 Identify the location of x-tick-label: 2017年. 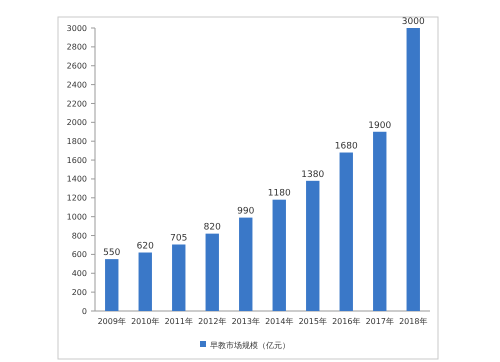
(380, 321).